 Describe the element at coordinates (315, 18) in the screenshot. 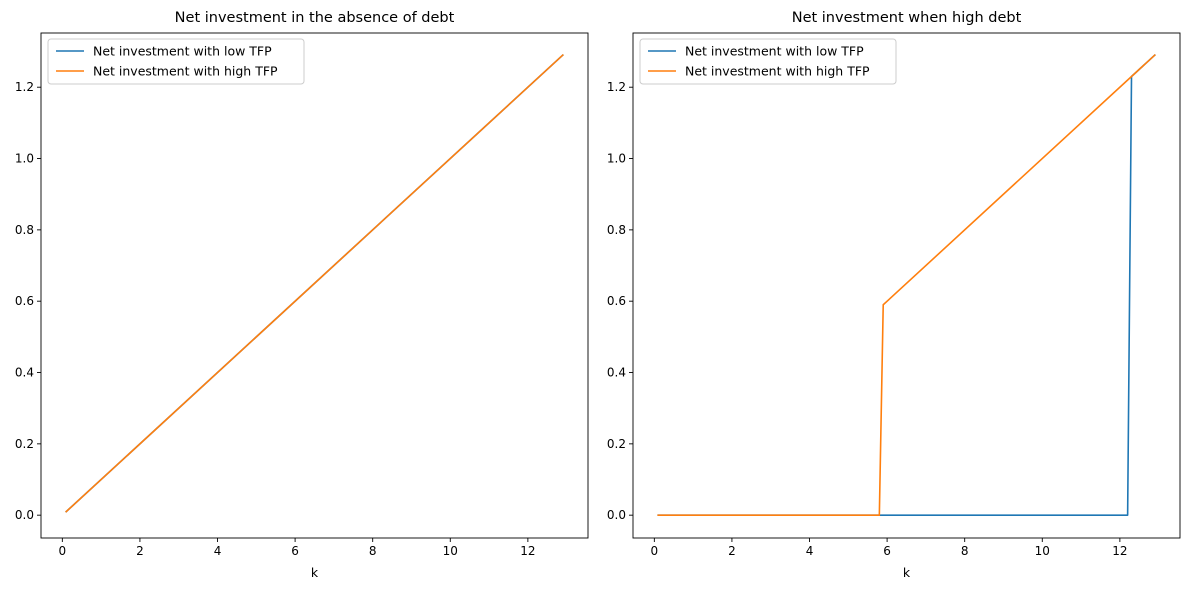

I see `chart-title: Net investment in the absence of debt` at that location.